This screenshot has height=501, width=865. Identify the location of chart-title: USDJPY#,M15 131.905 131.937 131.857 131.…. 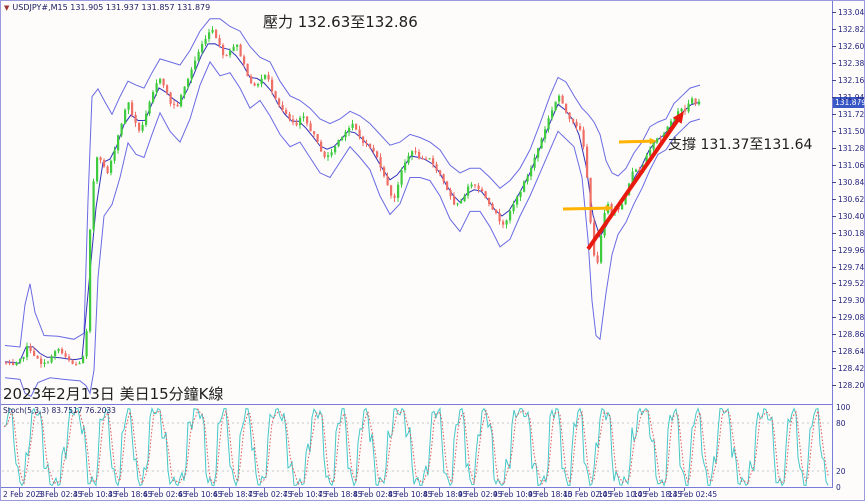
(111, 7).